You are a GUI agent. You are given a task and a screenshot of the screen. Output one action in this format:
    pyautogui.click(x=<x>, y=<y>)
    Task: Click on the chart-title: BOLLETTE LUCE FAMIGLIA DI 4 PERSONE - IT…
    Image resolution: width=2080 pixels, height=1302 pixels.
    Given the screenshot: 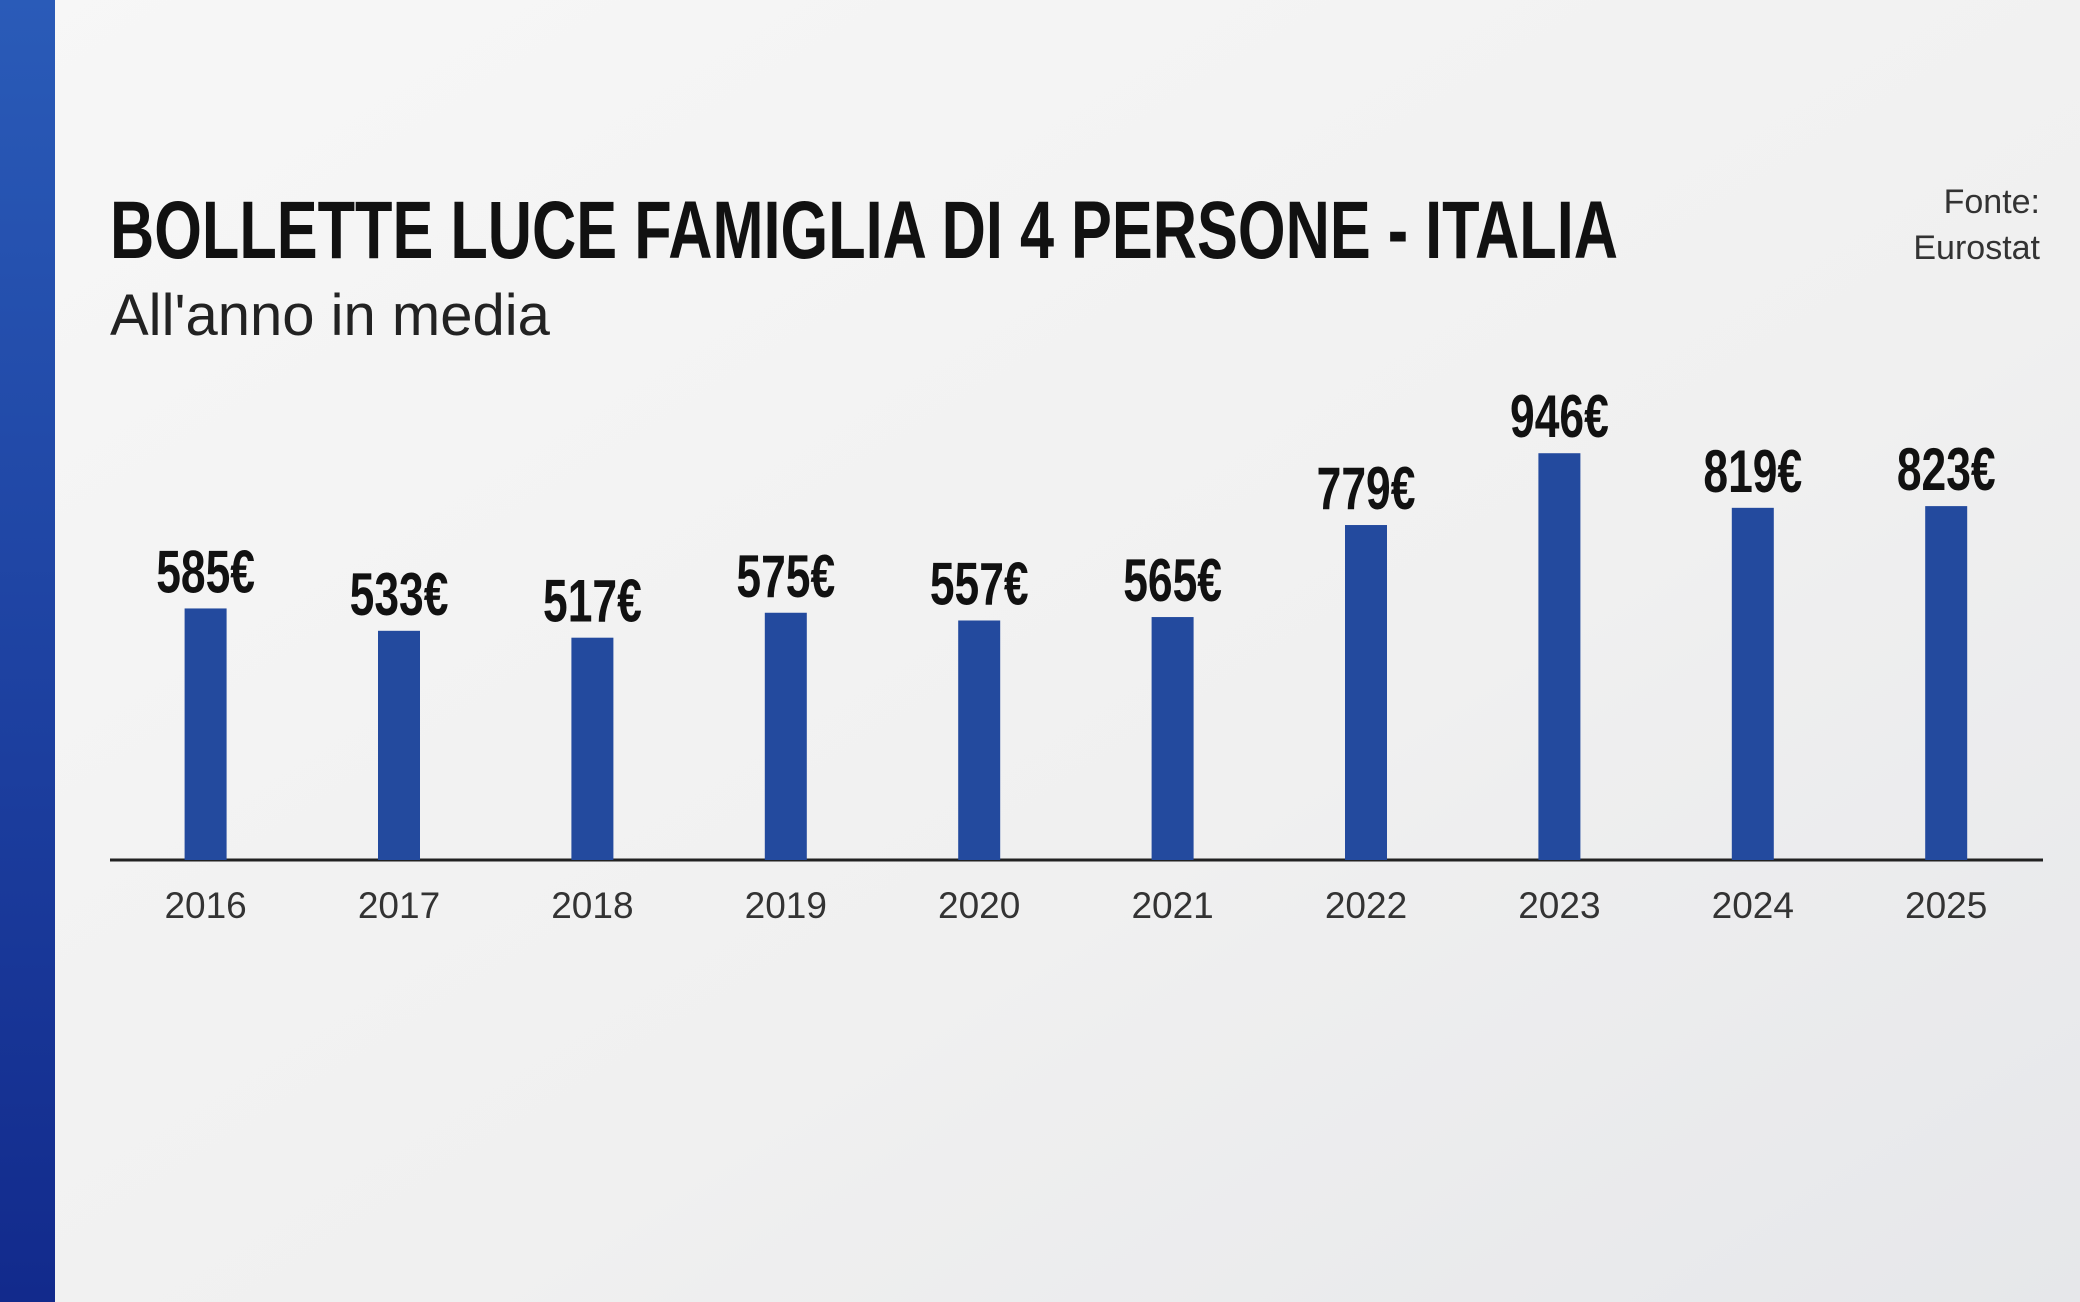 What is the action you would take?
    pyautogui.click(x=864, y=230)
    